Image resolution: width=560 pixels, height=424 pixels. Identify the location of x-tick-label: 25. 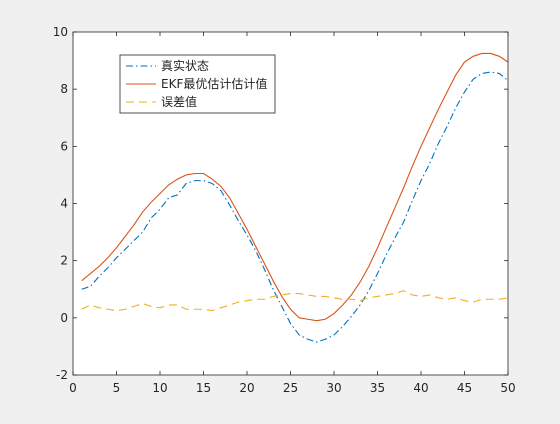
(290, 388).